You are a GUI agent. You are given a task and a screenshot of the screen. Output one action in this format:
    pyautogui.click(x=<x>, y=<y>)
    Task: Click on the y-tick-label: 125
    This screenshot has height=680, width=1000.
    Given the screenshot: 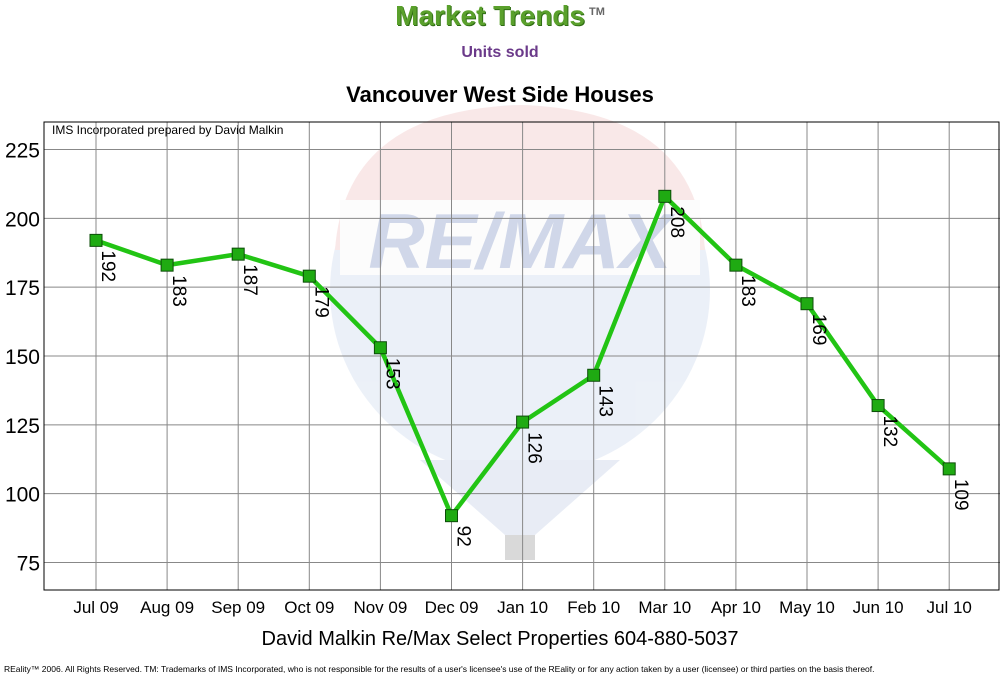 What is the action you would take?
    pyautogui.click(x=22, y=426)
    